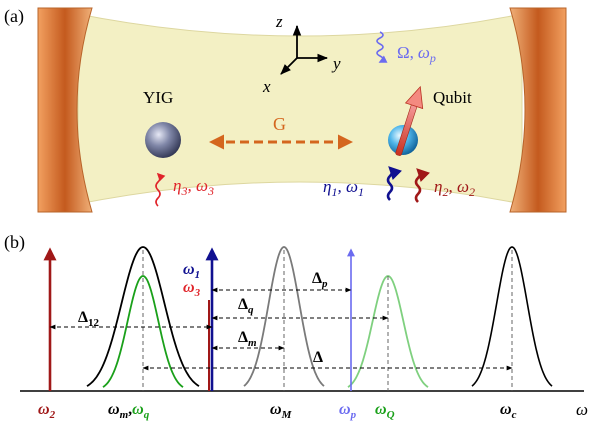 The image size is (594, 424). I want to click on frequency-axis-label: ω, so click(582, 409).